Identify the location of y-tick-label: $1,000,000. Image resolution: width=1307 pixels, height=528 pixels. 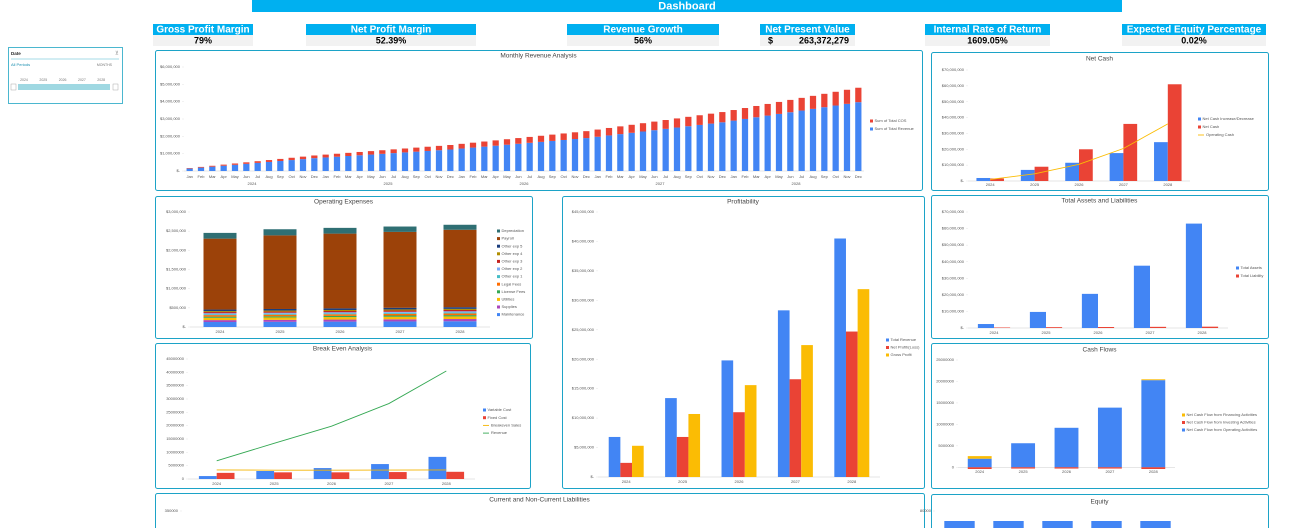
(176, 288).